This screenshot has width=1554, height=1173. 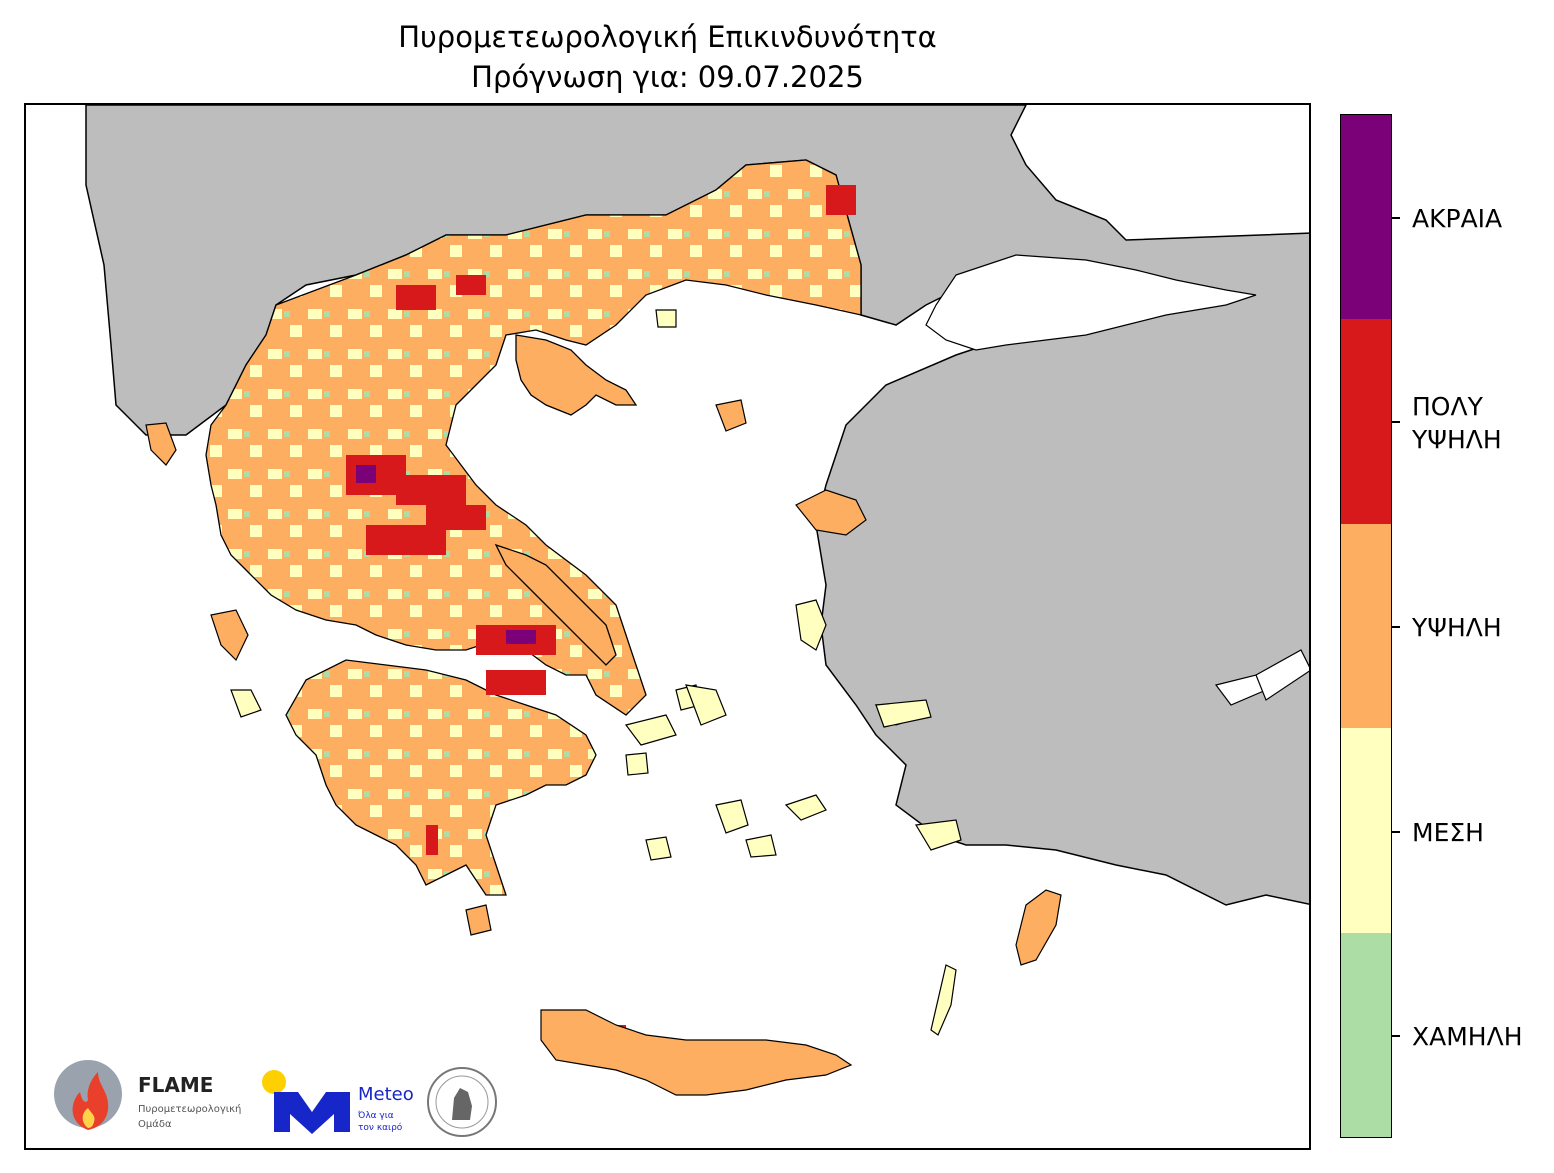 What do you see at coordinates (380, 1127) in the screenshot?
I see `meteo-logo-sub2: τον καιρό` at bounding box center [380, 1127].